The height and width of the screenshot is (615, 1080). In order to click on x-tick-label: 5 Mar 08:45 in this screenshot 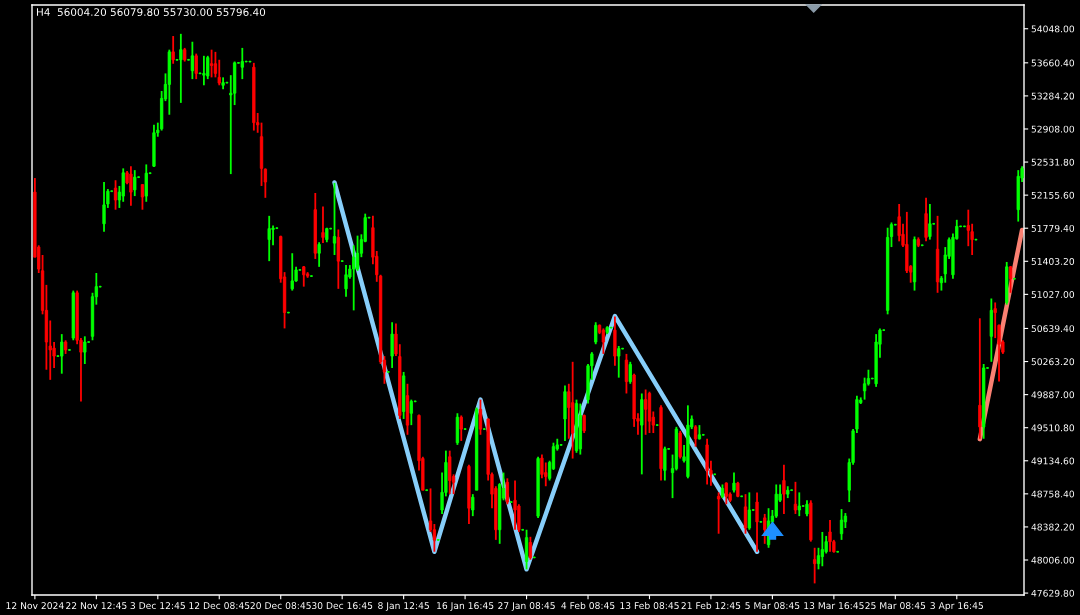, I will do `click(772, 606)`.